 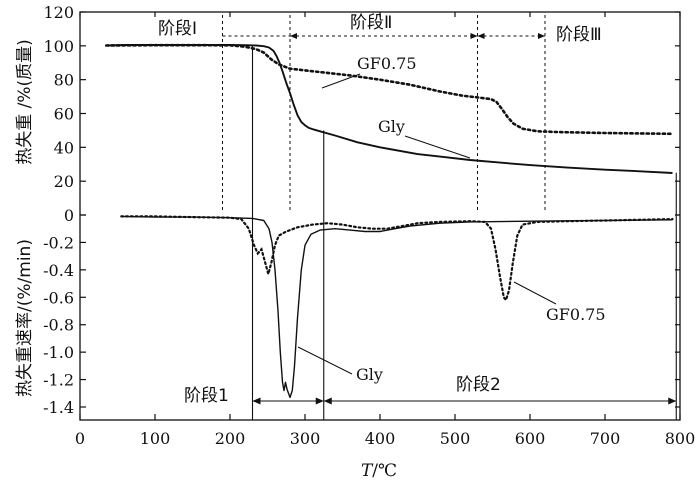 What do you see at coordinates (58, 325) in the screenshot?
I see `dtg-y-tick-label: -0.8` at bounding box center [58, 325].